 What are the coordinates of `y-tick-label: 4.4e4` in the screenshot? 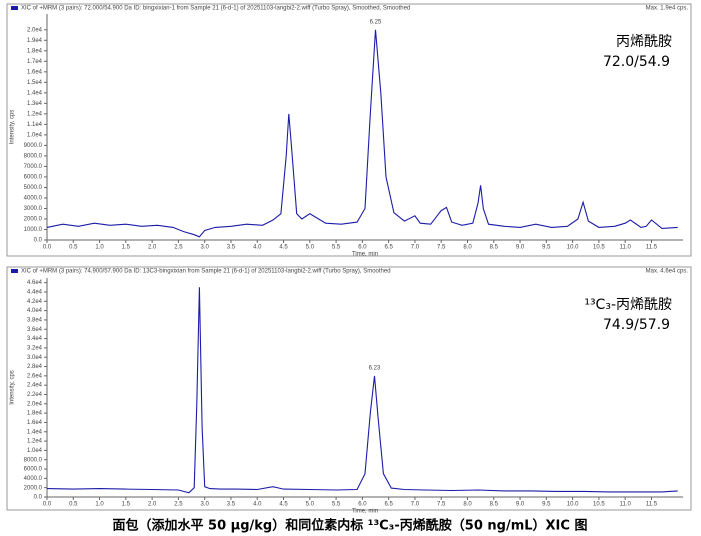 It's located at (35, 293).